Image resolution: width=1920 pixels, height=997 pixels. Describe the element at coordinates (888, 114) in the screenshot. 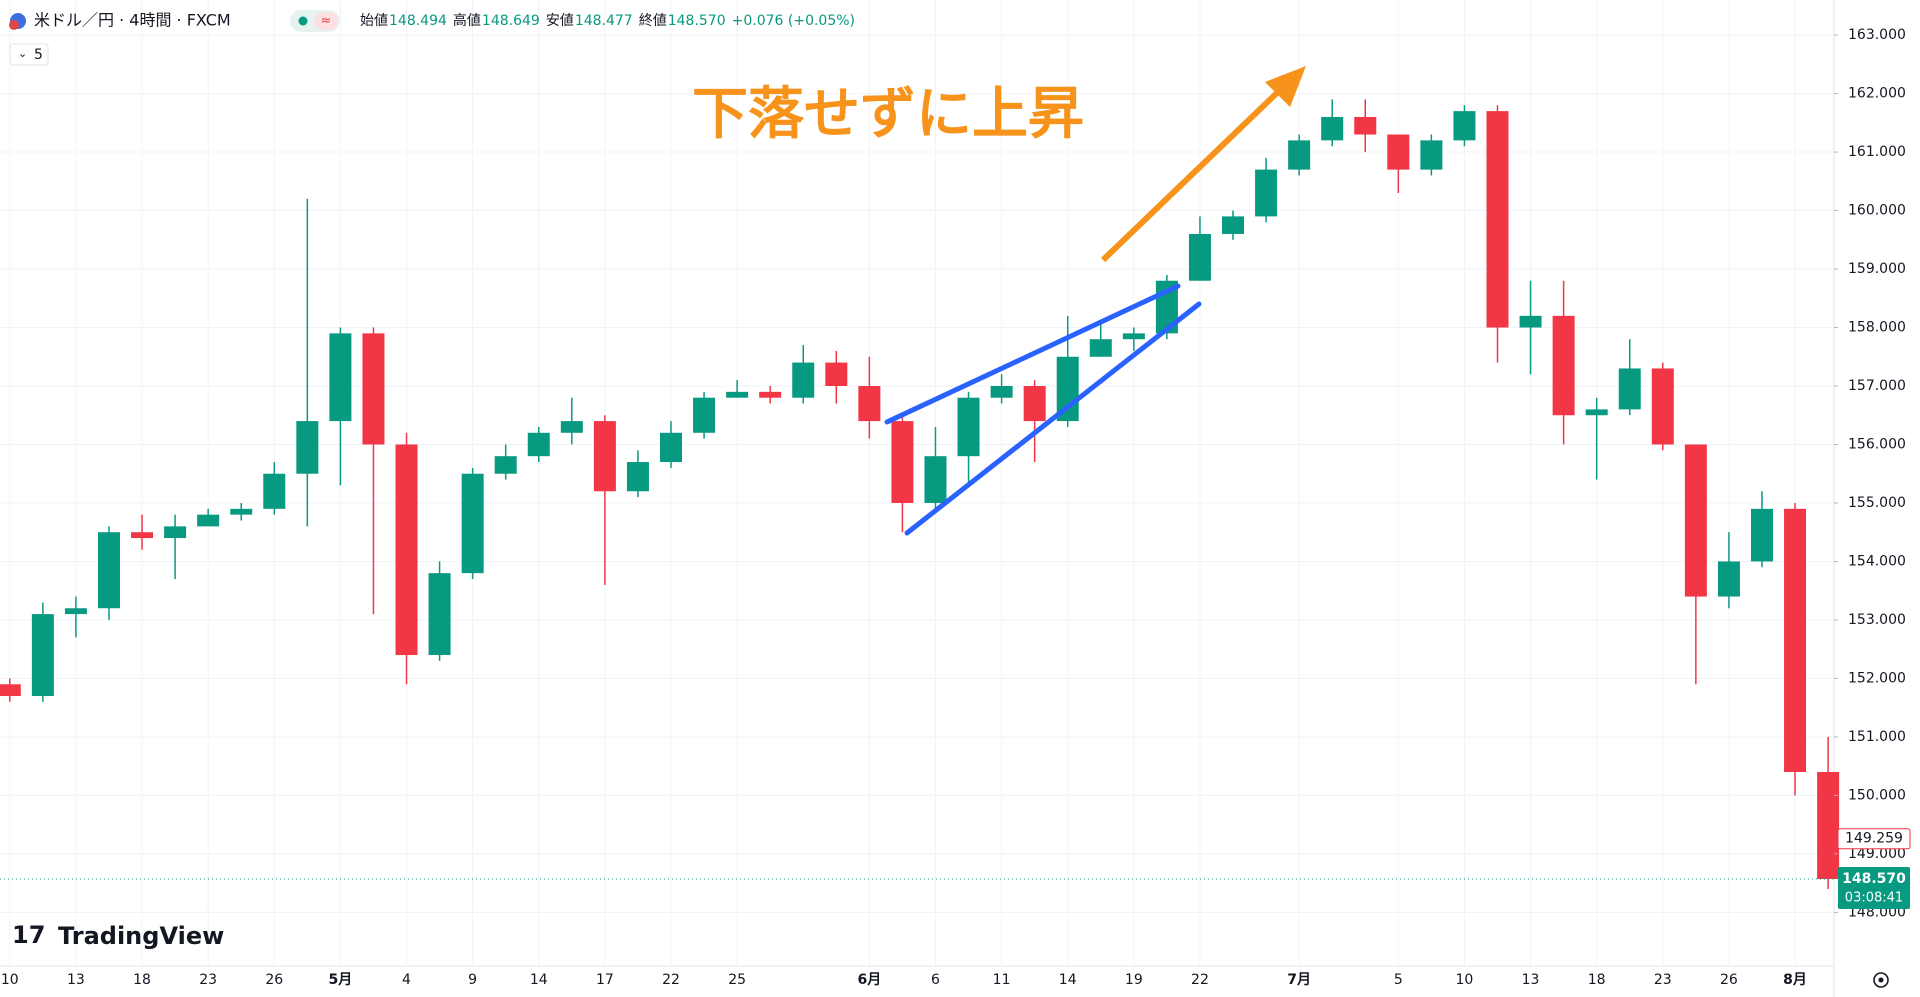

I see `annotation: 下落せずに上昇` at that location.